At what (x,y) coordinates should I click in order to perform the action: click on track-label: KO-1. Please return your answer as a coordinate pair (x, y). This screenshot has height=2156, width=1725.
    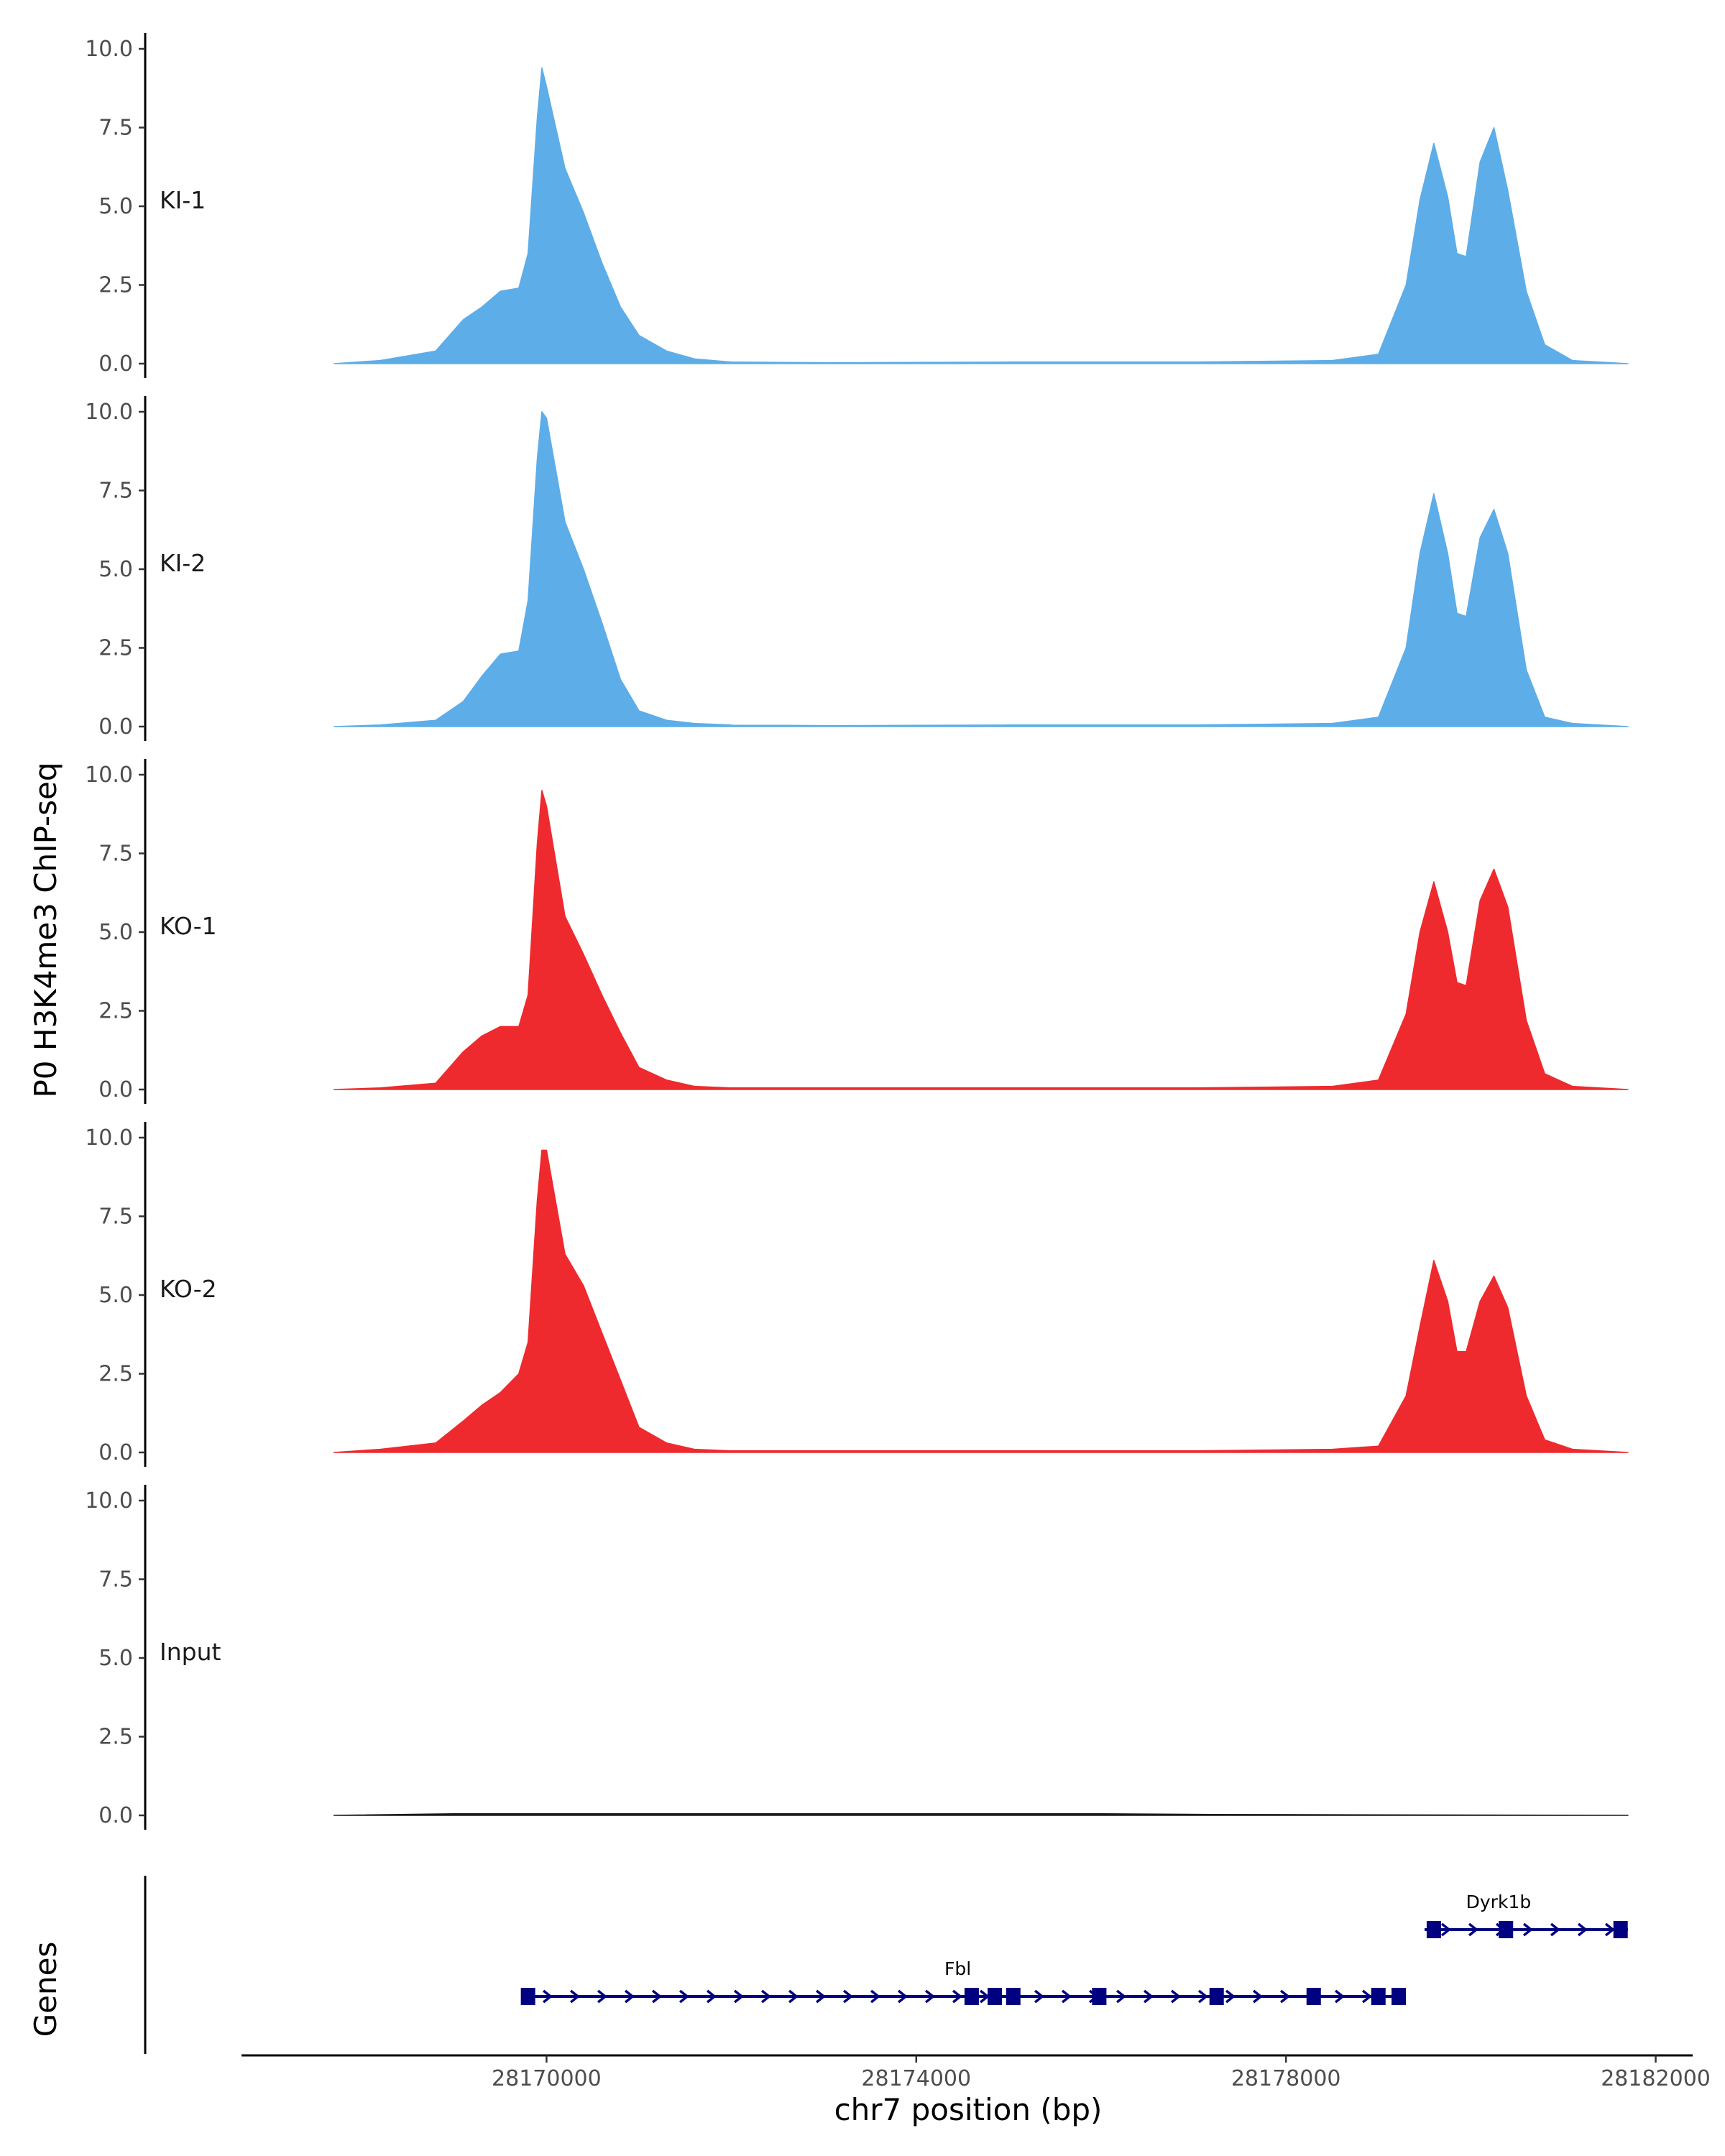
    Looking at the image, I should click on (188, 926).